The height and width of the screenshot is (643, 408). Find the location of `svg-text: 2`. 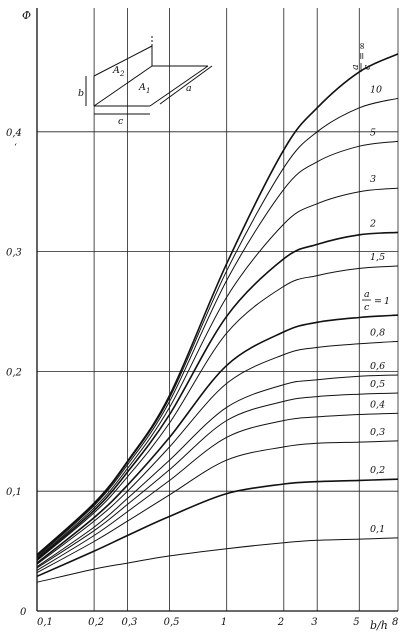

svg-text: 2 is located at coordinates (122, 74).